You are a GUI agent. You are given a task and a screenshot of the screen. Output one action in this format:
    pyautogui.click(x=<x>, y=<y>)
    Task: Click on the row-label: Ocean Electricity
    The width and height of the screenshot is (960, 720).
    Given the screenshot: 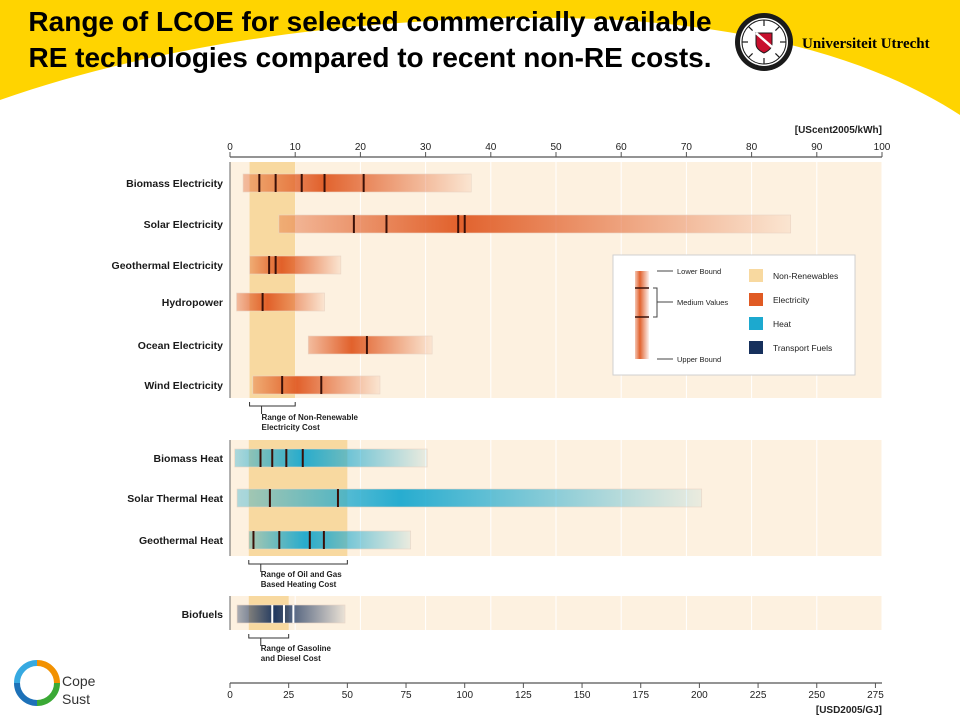 What is the action you would take?
    pyautogui.click(x=180, y=346)
    